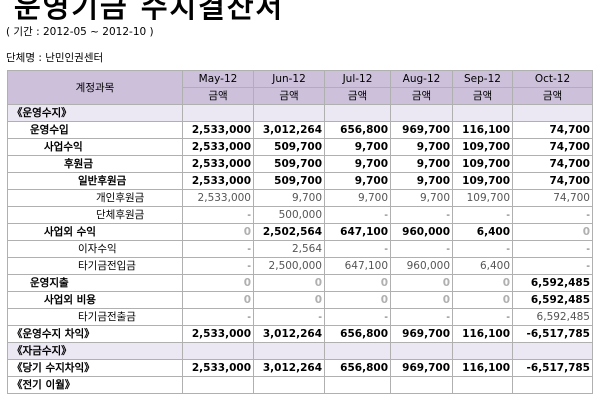 This screenshot has width=600, height=400. I want to click on table-row: 운영지출 0 0 0 0 0 6,592,485, so click(300, 283).